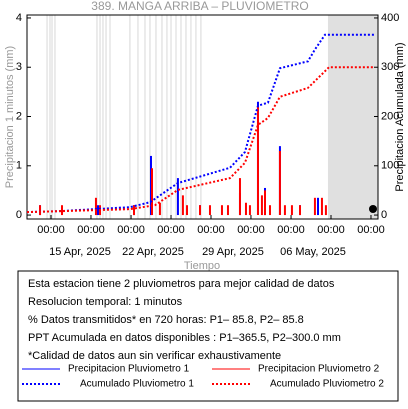 The image size is (408, 409). Describe the element at coordinates (390, 116) in the screenshot. I see `y2-tick-label: 200` at that location.